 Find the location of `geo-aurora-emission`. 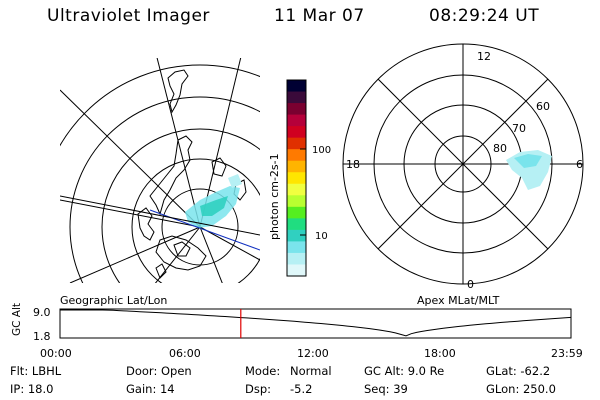

geo-aurora-emission is located at coordinates (213, 201).